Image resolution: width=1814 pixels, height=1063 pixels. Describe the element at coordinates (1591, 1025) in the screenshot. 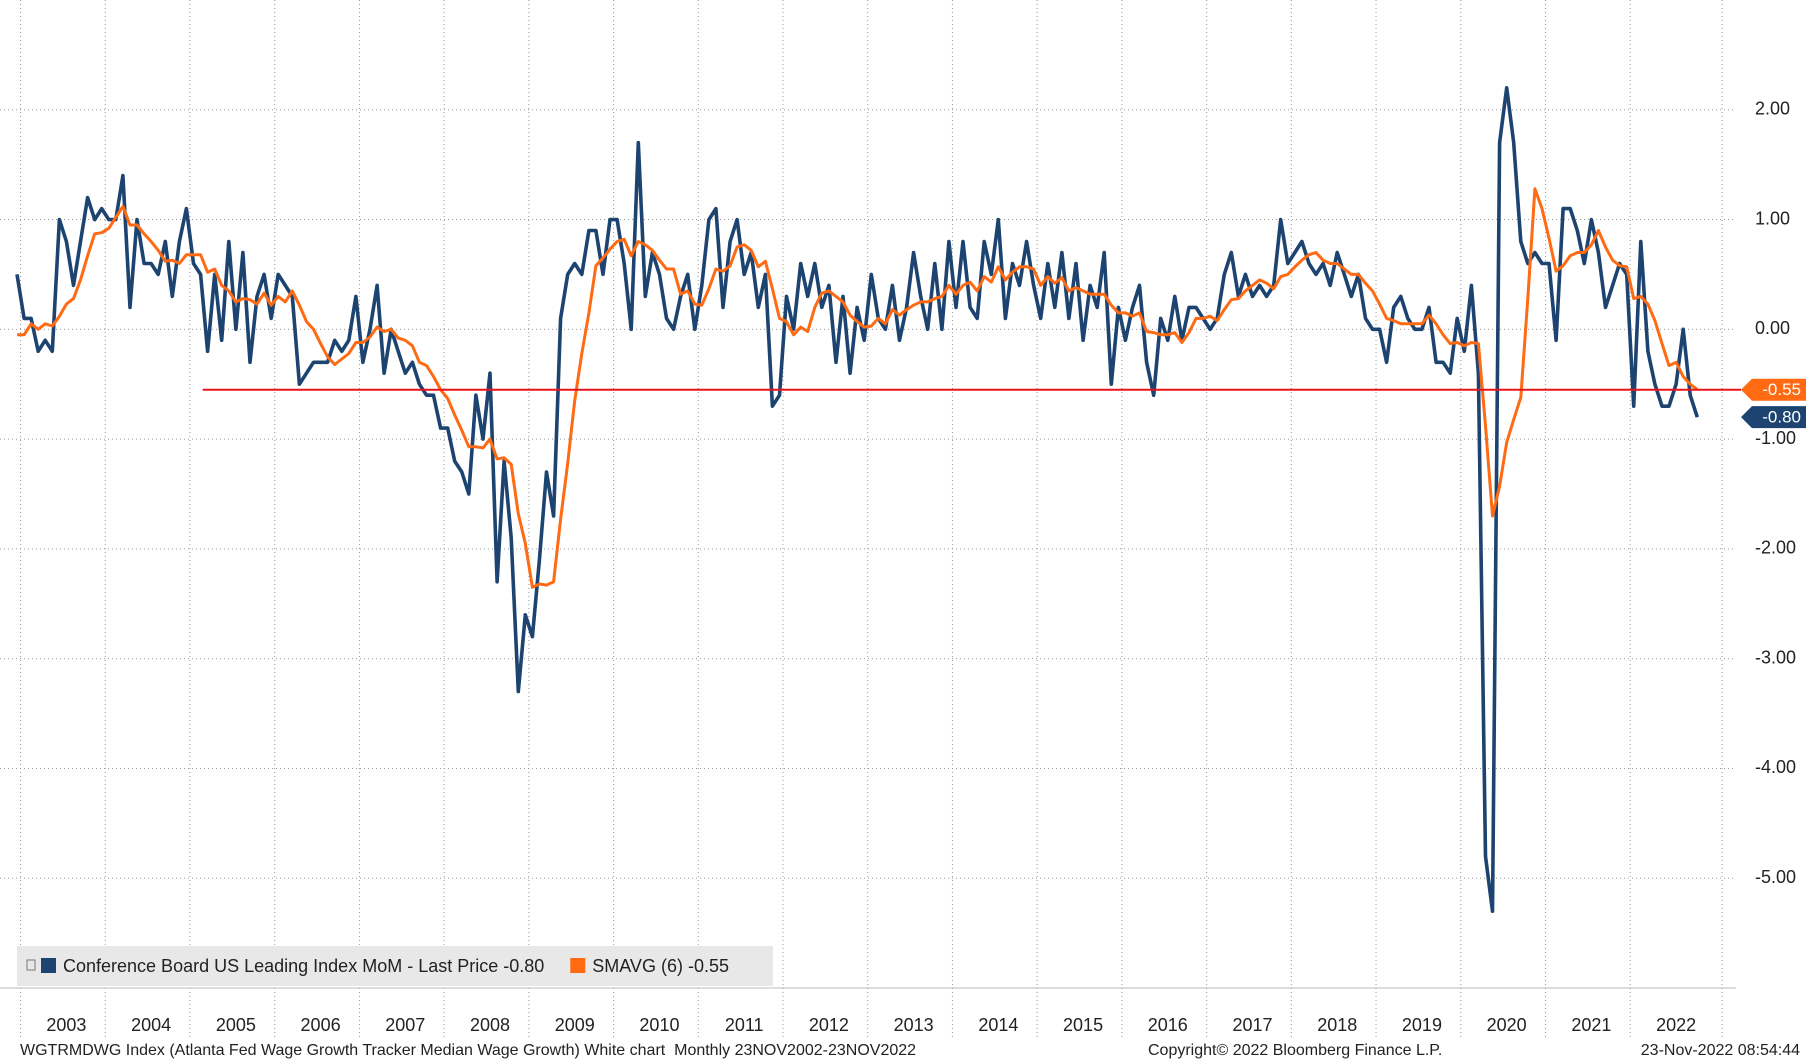

I see `x-tick-label: 2021` at that location.